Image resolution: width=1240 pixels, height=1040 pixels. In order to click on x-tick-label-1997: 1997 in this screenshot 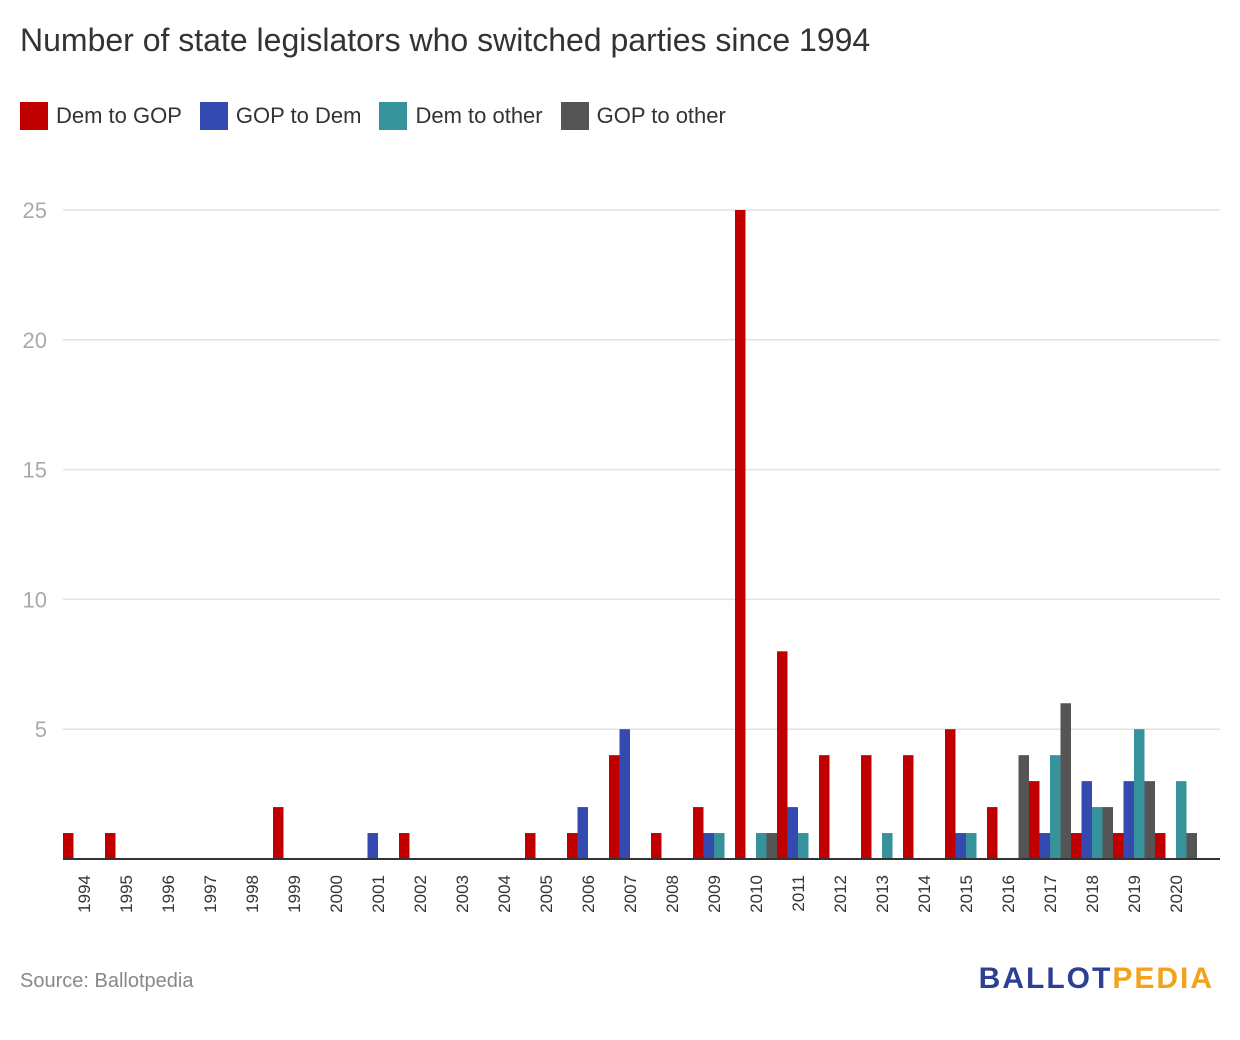, I will do `click(210, 894)`.